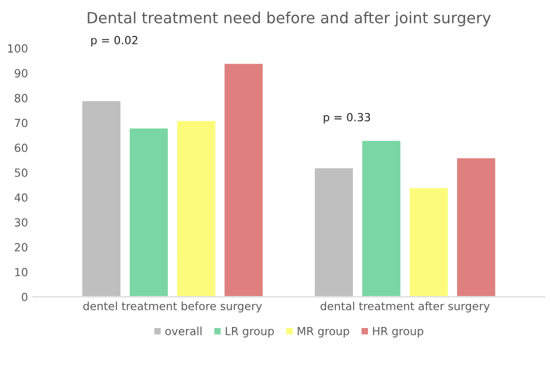 The width and height of the screenshot is (550, 371). Describe the element at coordinates (21, 197) in the screenshot. I see `y-tick-label: 40` at that location.